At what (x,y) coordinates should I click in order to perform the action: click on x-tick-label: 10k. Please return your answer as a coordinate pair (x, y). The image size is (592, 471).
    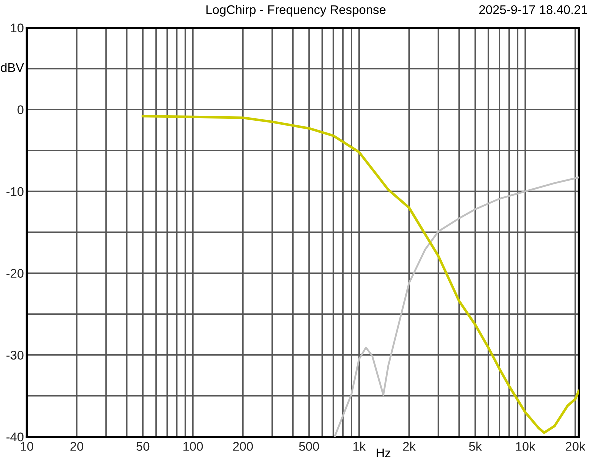
    Looking at the image, I should click on (526, 447).